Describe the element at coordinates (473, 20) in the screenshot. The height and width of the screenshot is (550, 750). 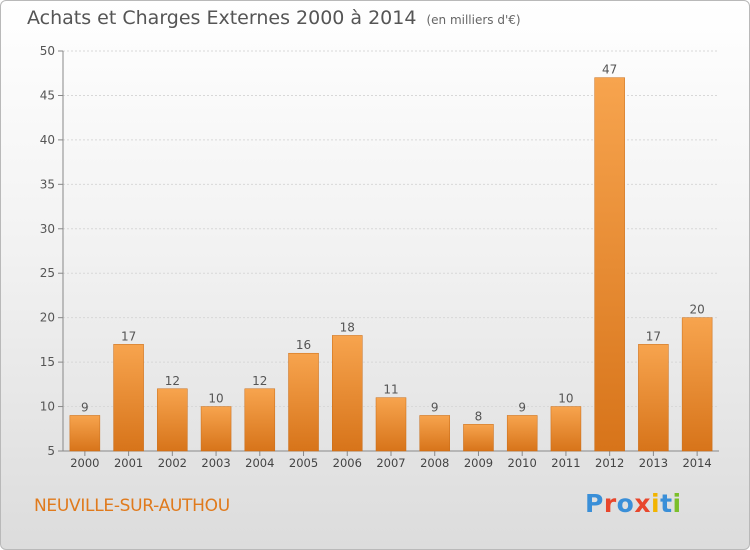
I see `chart-unit: (en milliers d'€)` at that location.